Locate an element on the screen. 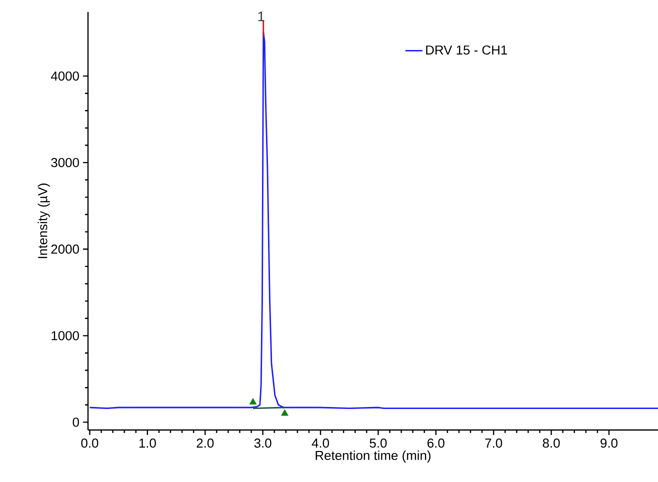 This screenshot has height=482, width=658. y-tick-label: 4000 is located at coordinates (64, 76).